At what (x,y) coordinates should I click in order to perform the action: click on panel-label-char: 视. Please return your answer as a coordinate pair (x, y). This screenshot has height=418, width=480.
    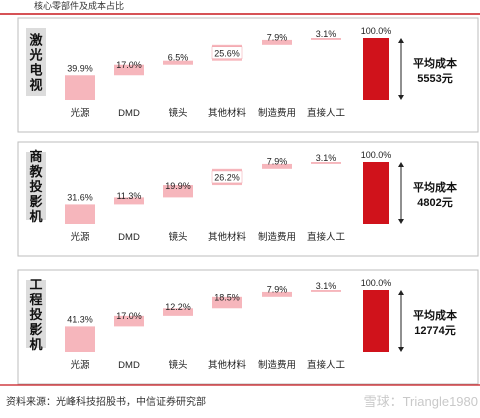
    Looking at the image, I should click on (35, 85).